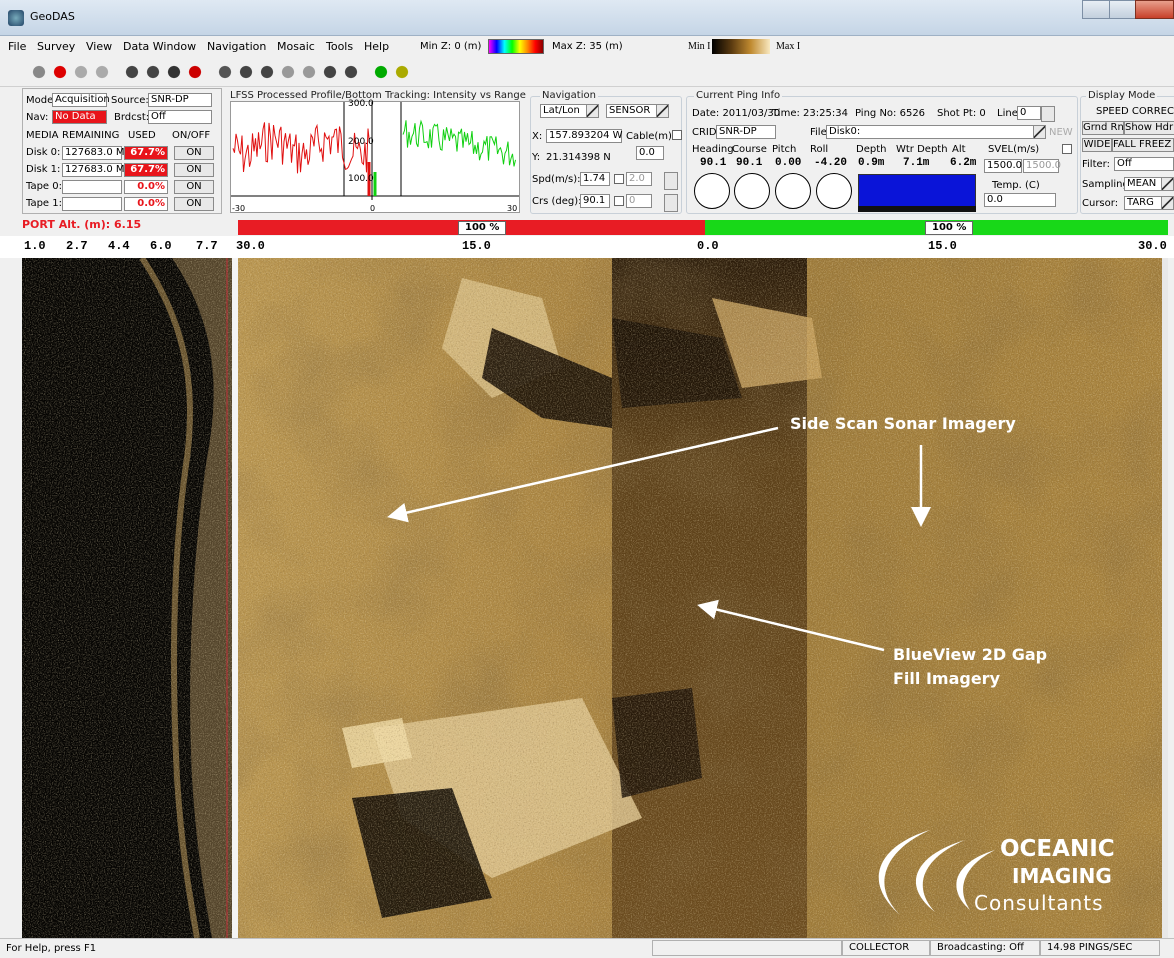  Describe the element at coordinates (239, 208) in the screenshot. I see `profile-x-label: -30` at that location.